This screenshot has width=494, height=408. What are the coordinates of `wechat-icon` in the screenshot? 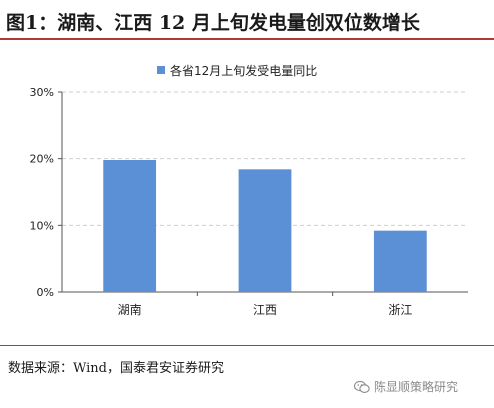 It's located at (361, 387).